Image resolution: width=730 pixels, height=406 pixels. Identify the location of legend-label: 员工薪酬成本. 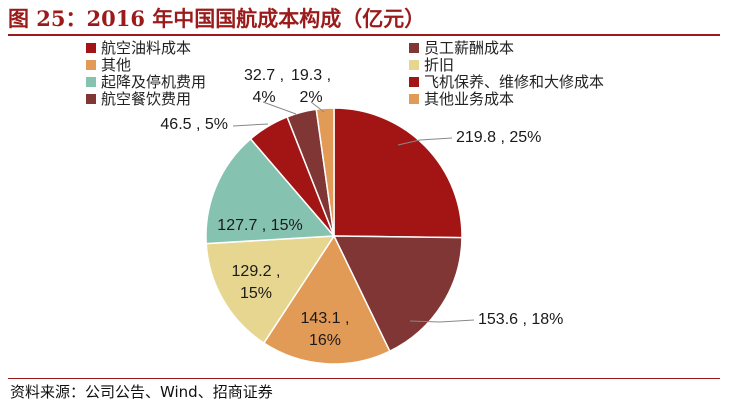
(469, 48).